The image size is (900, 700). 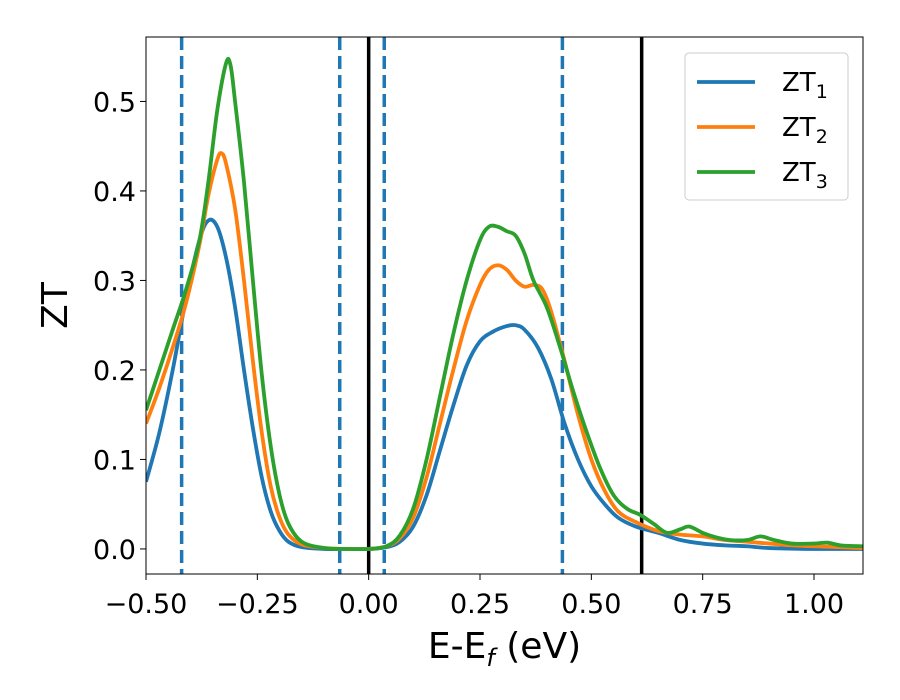 What do you see at coordinates (114, 192) in the screenshot?
I see `y-tick-label: 0.4` at bounding box center [114, 192].